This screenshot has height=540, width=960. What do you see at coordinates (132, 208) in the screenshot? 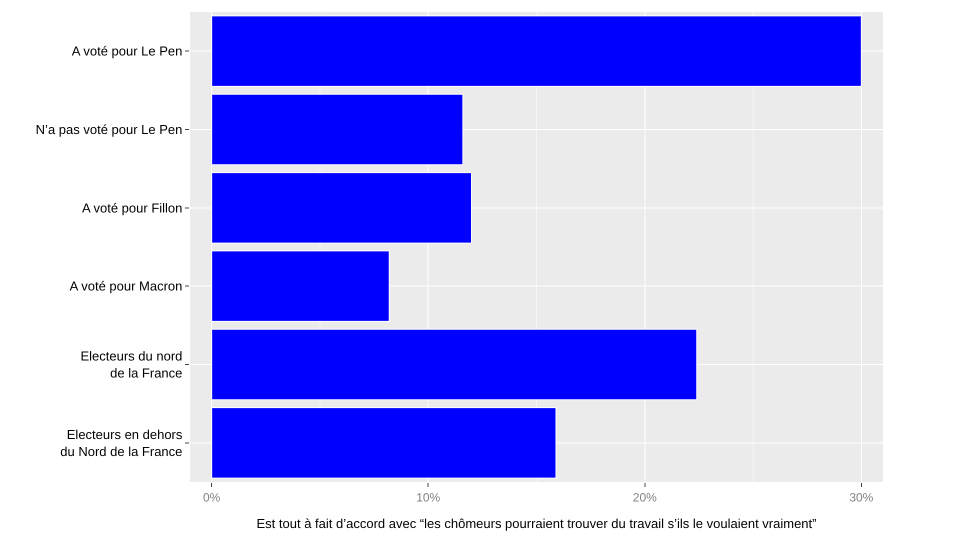
I see `y-tick-label: A voté pour Fillon` at bounding box center [132, 208].